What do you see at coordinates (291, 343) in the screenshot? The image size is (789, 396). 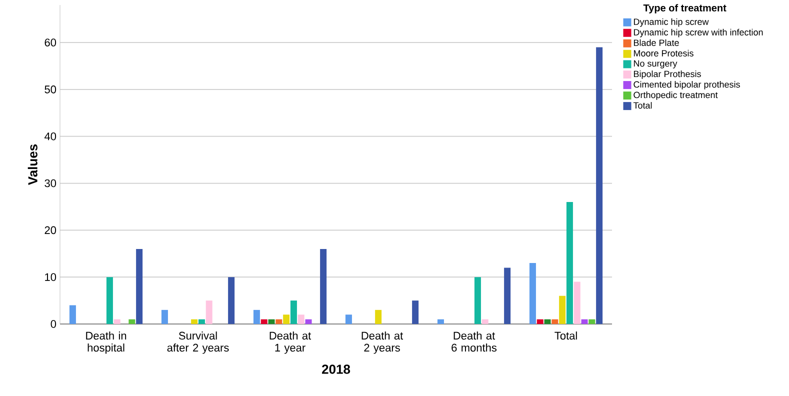 I see `x-tick-label: Death at 1 year` at bounding box center [291, 343].